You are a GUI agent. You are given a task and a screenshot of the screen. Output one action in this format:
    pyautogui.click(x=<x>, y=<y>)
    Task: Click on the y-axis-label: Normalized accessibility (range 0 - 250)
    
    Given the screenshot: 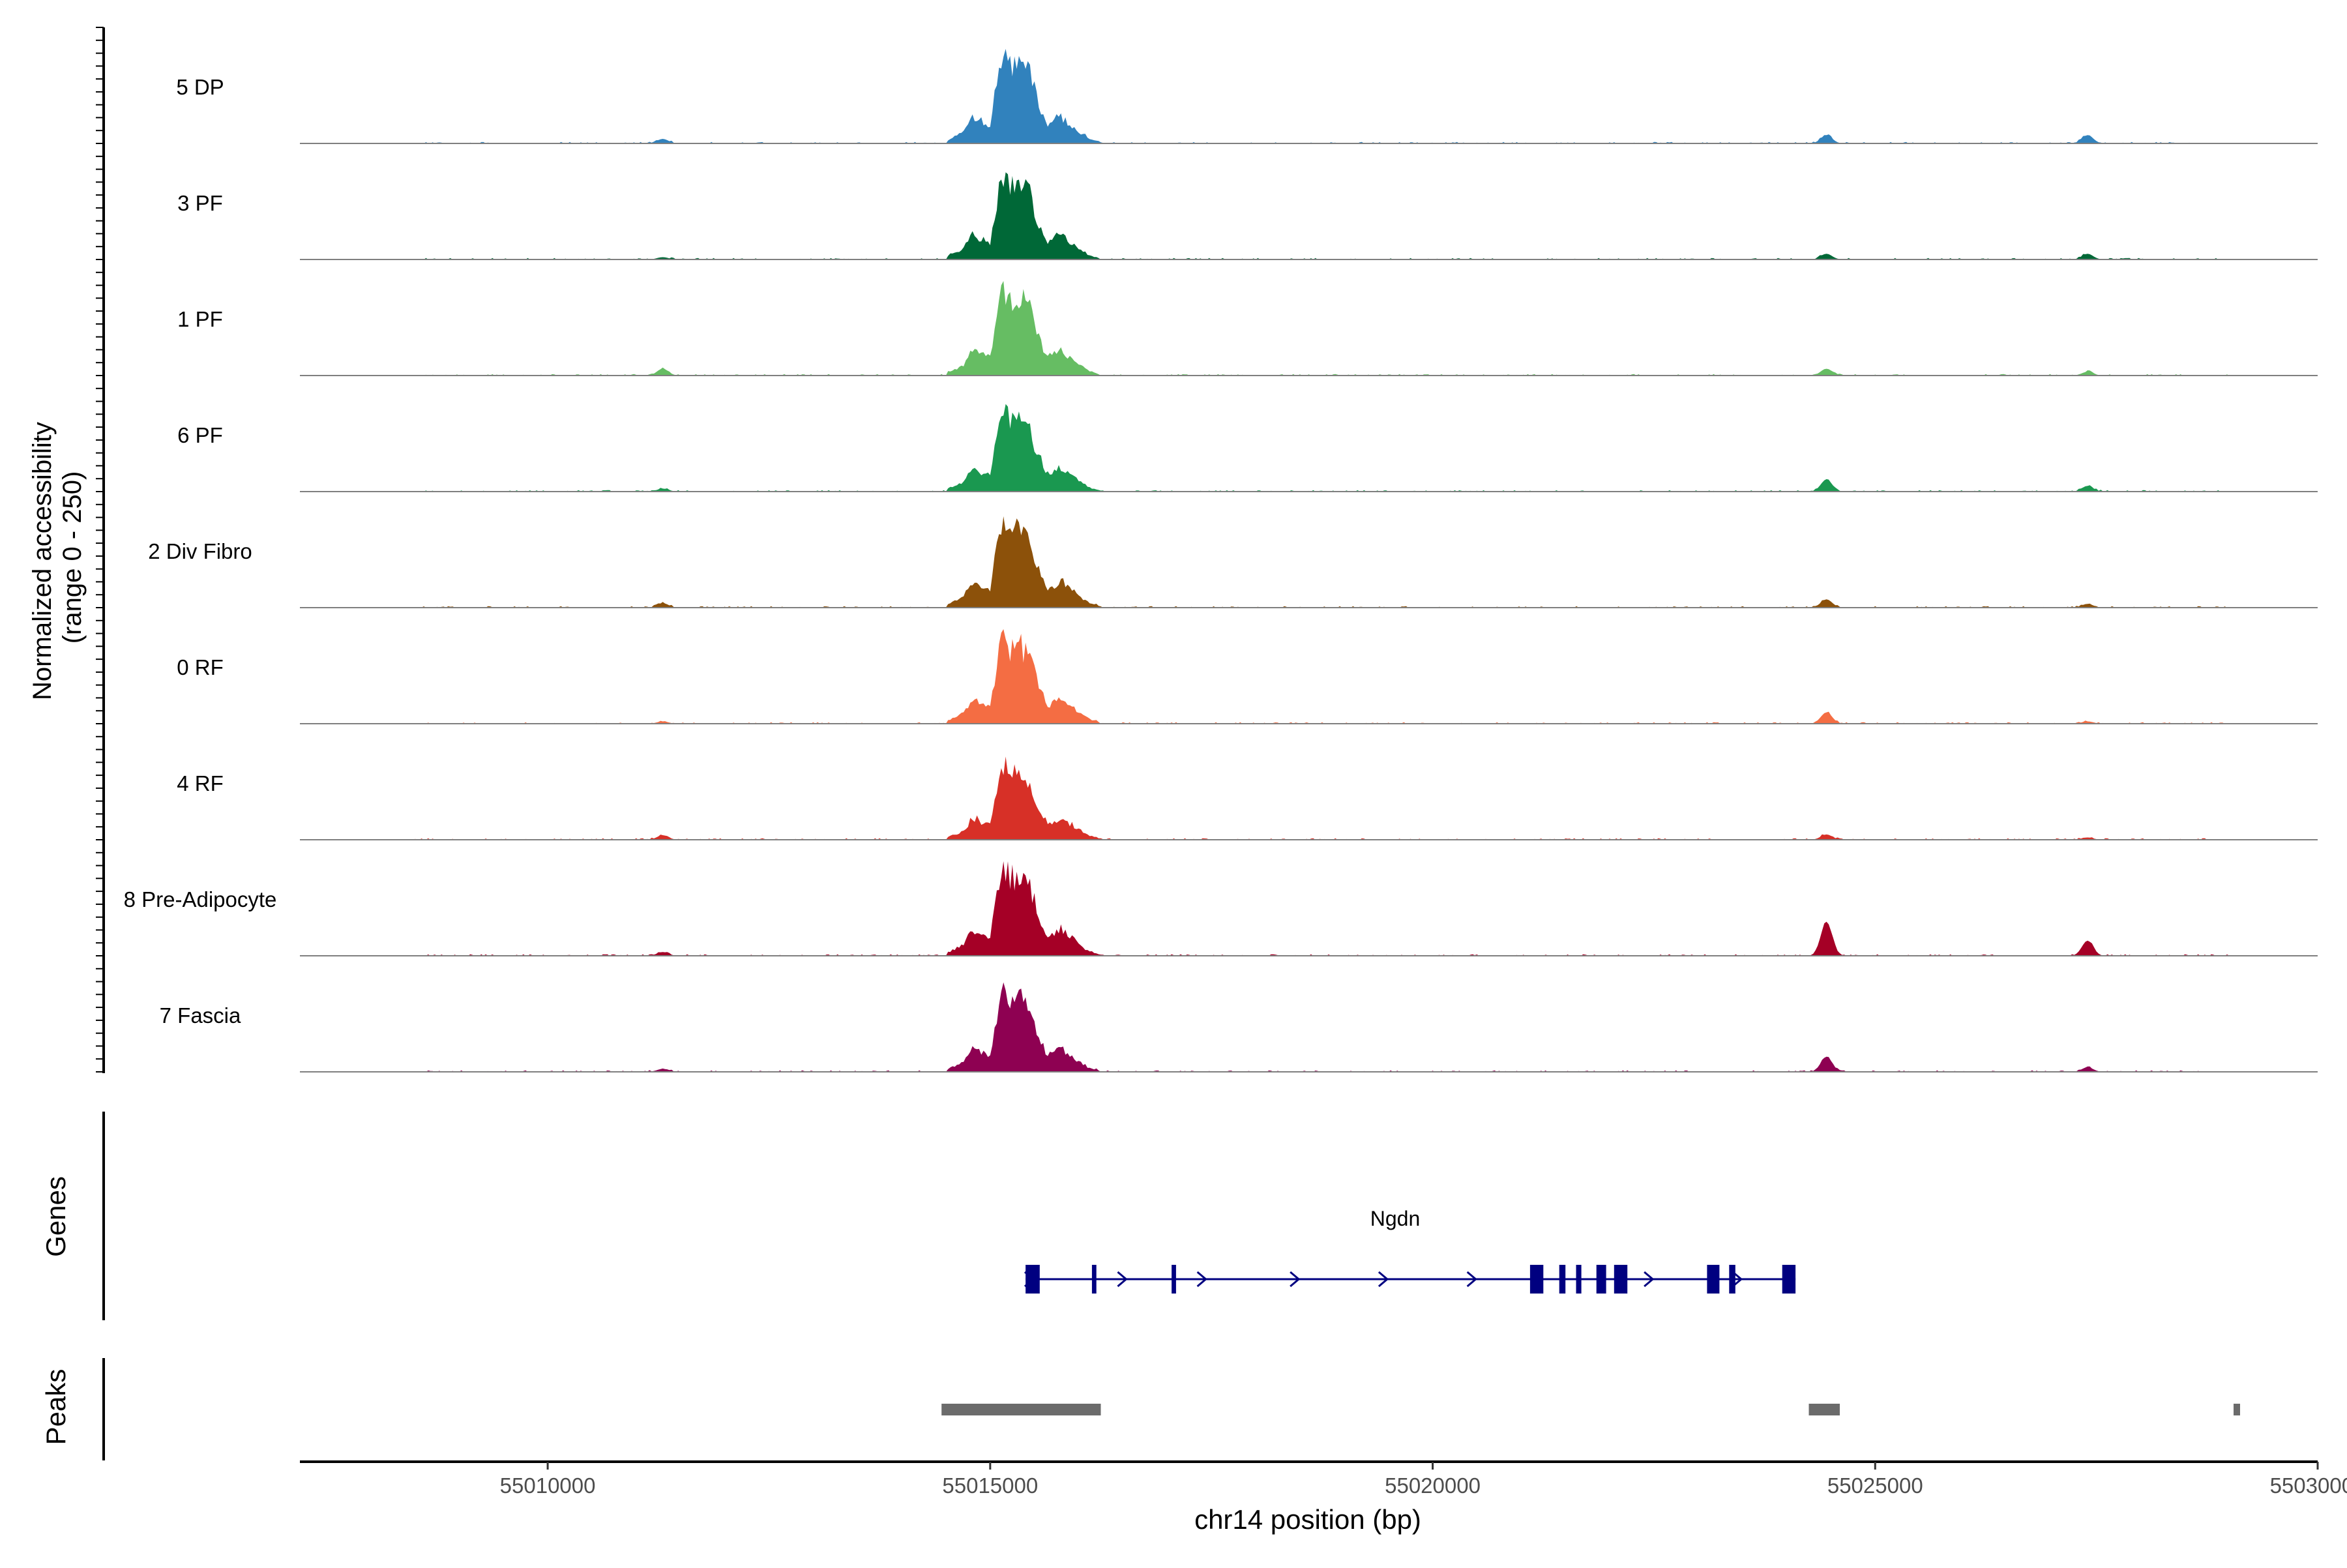 What is the action you would take?
    pyautogui.click(x=57, y=558)
    